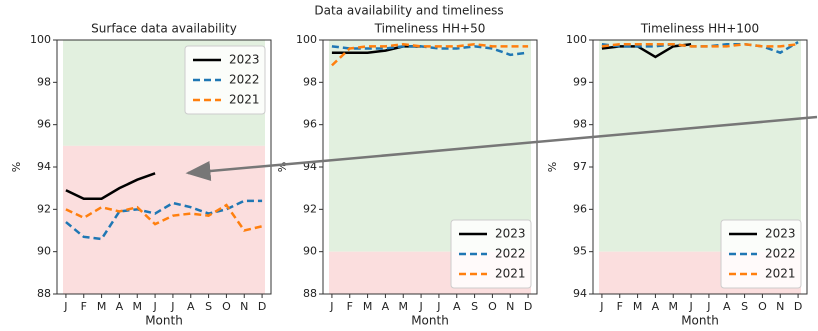 The image size is (818, 331). What do you see at coordinates (699, 29) in the screenshot?
I see `subplot-title: Timeliness HH+100` at bounding box center [699, 29].